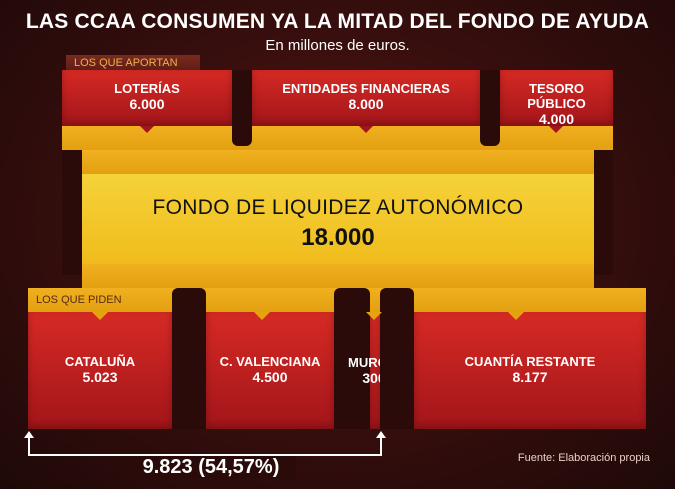  I want to click on requesters-tag: LOS QUE PIDEN, so click(79, 300).